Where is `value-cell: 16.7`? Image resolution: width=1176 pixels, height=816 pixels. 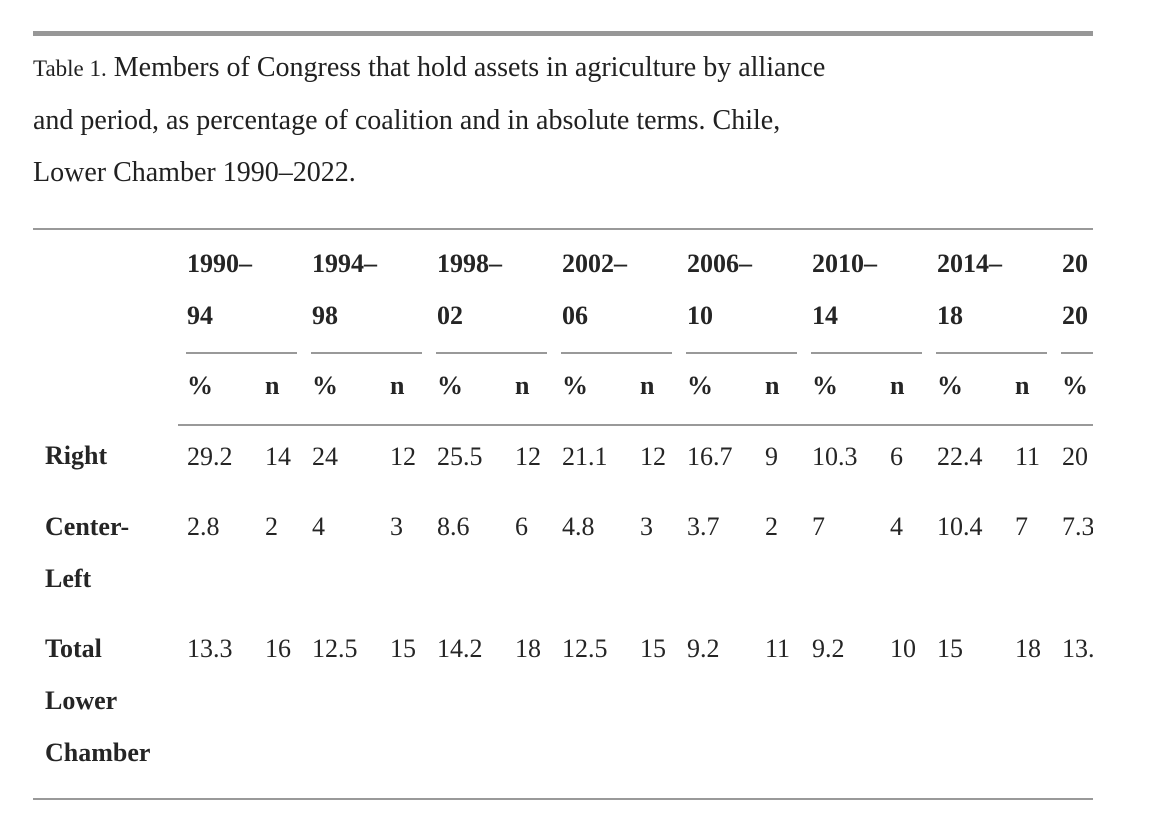
value-cell: 16.7 is located at coordinates (710, 456).